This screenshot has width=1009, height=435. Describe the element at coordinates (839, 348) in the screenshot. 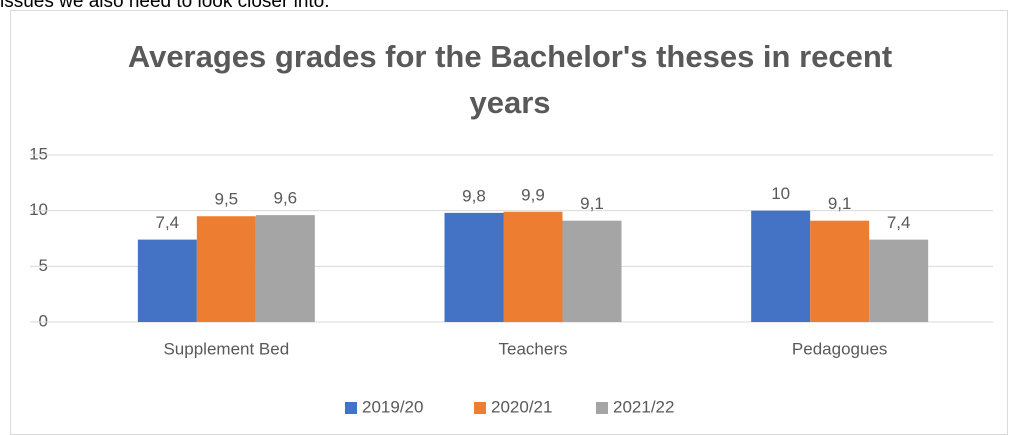

I see `x-tick-label: Pedagogues` at that location.